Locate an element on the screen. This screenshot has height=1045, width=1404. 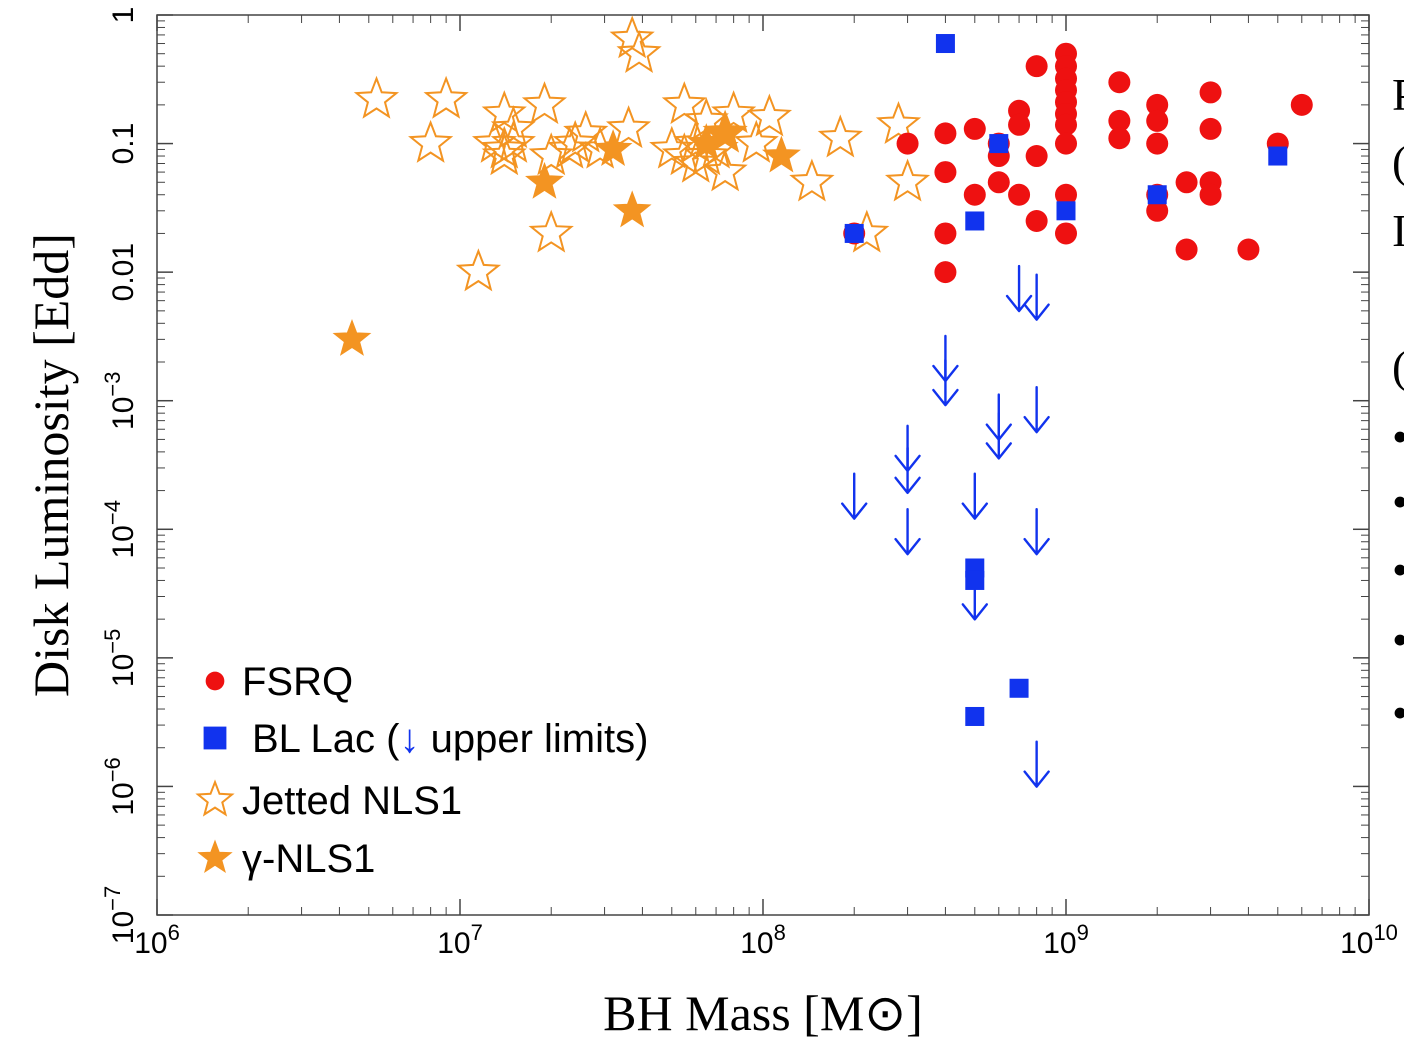
y-tick-label: 10−5 is located at coordinates (120, 658).